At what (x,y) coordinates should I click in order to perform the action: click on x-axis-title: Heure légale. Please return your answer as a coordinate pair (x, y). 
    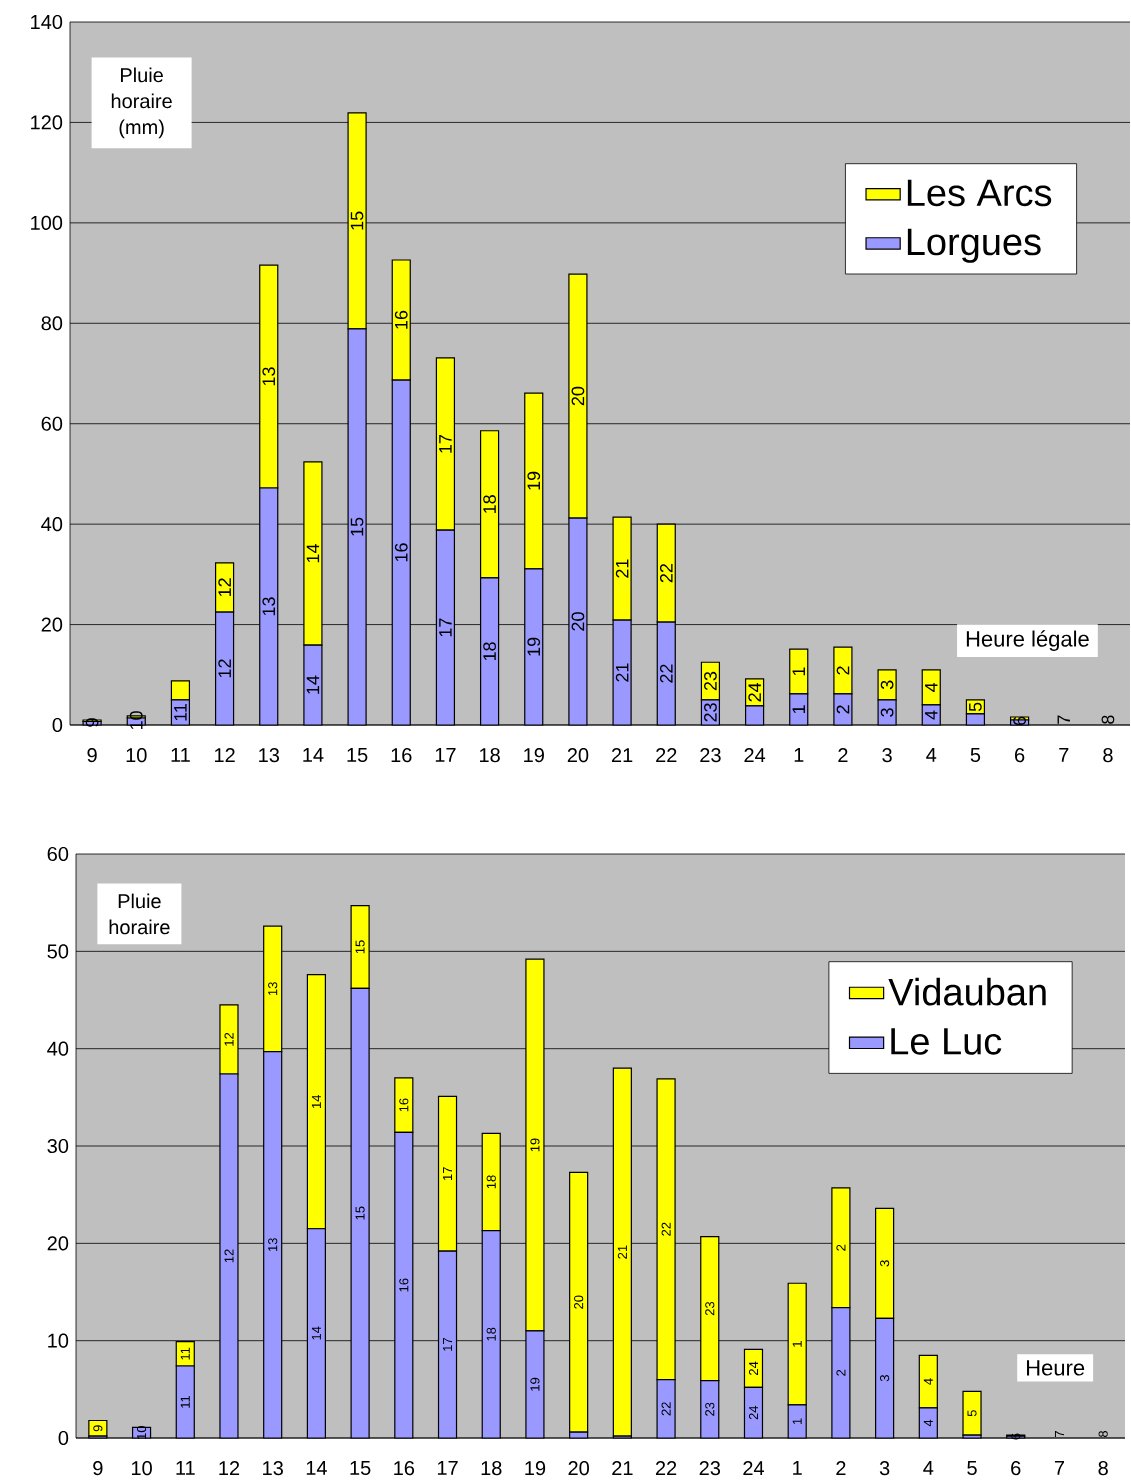
    Looking at the image, I should click on (1027, 641).